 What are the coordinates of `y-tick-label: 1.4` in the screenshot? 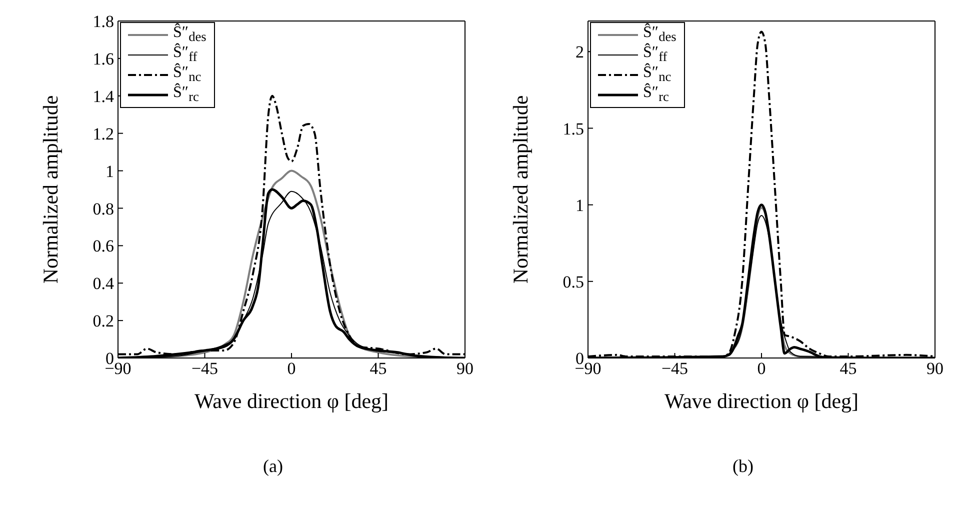 It's located at (103, 96).